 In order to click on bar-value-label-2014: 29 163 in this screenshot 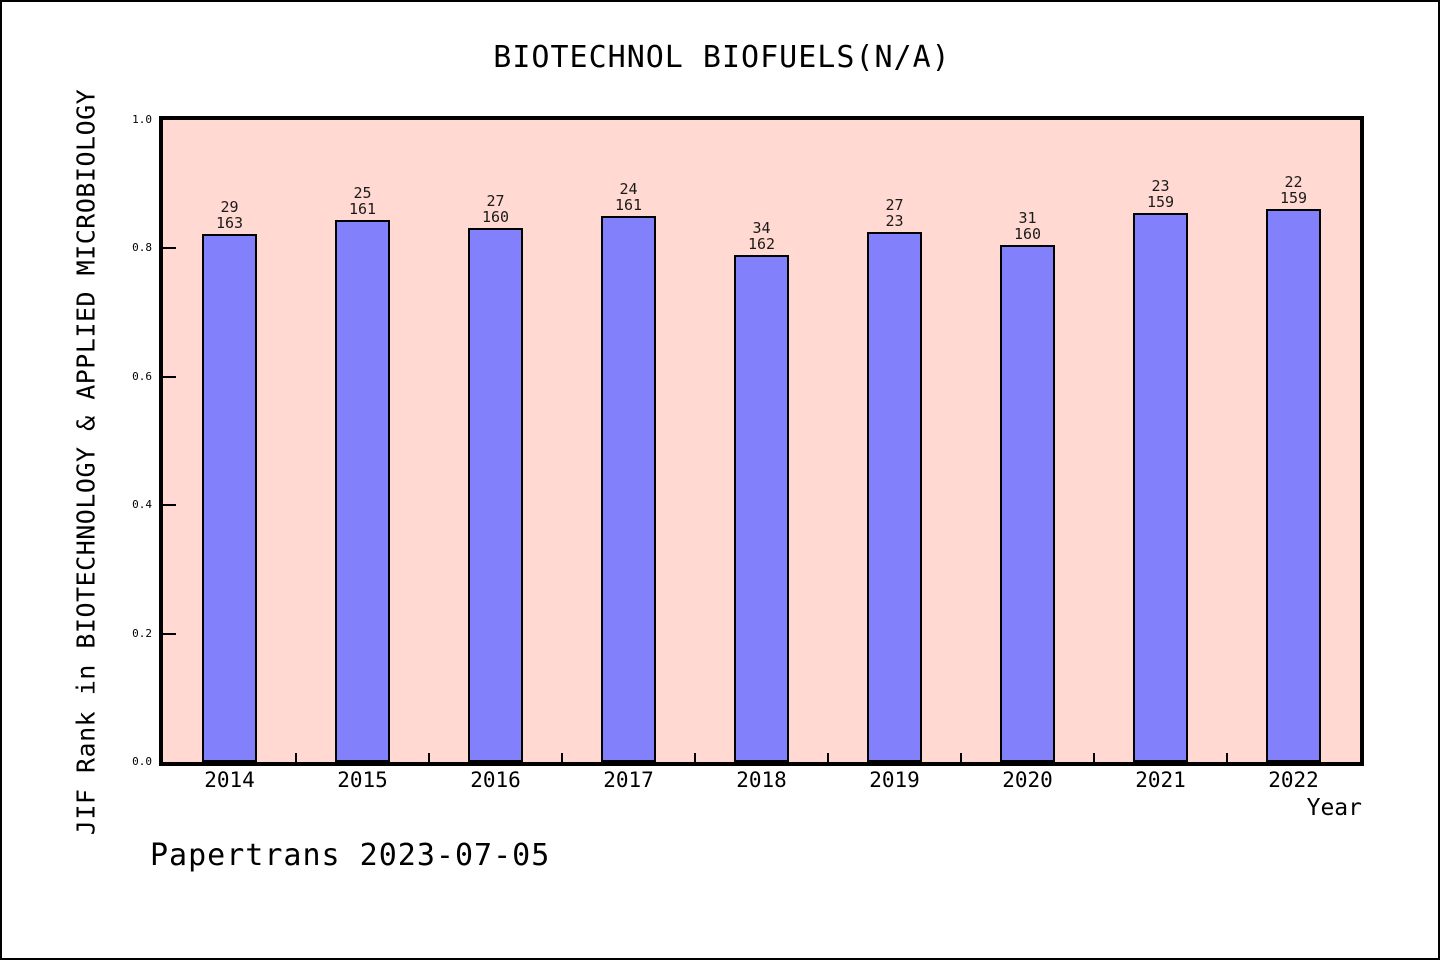, I will do `click(230, 215)`.